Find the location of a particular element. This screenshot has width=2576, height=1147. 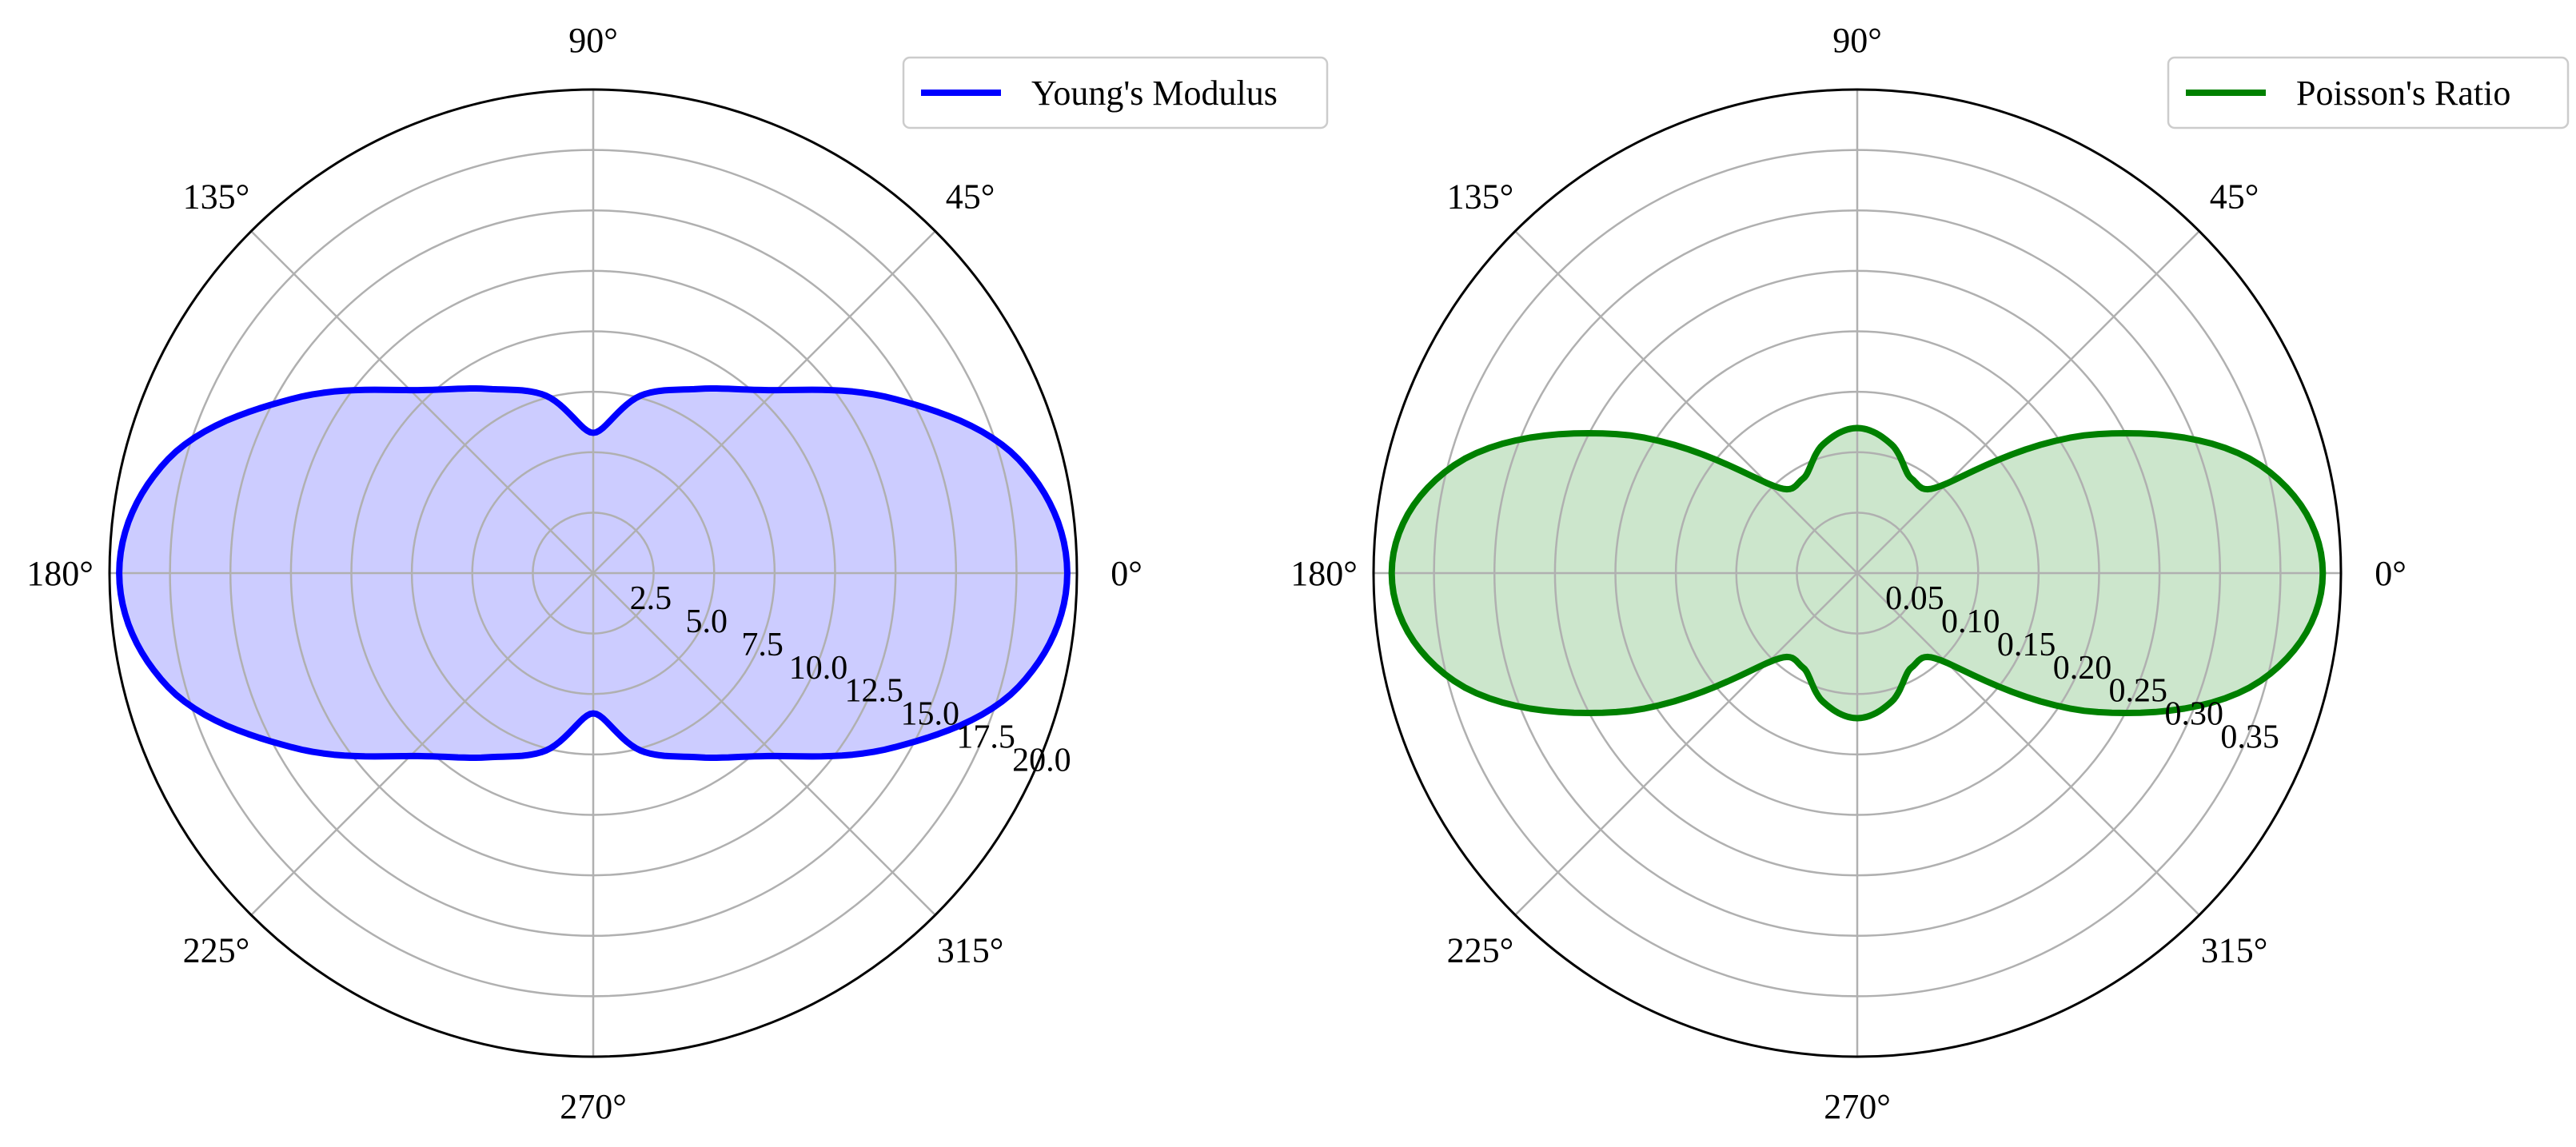

radial-tick-label: 5.0 is located at coordinates (707, 622).